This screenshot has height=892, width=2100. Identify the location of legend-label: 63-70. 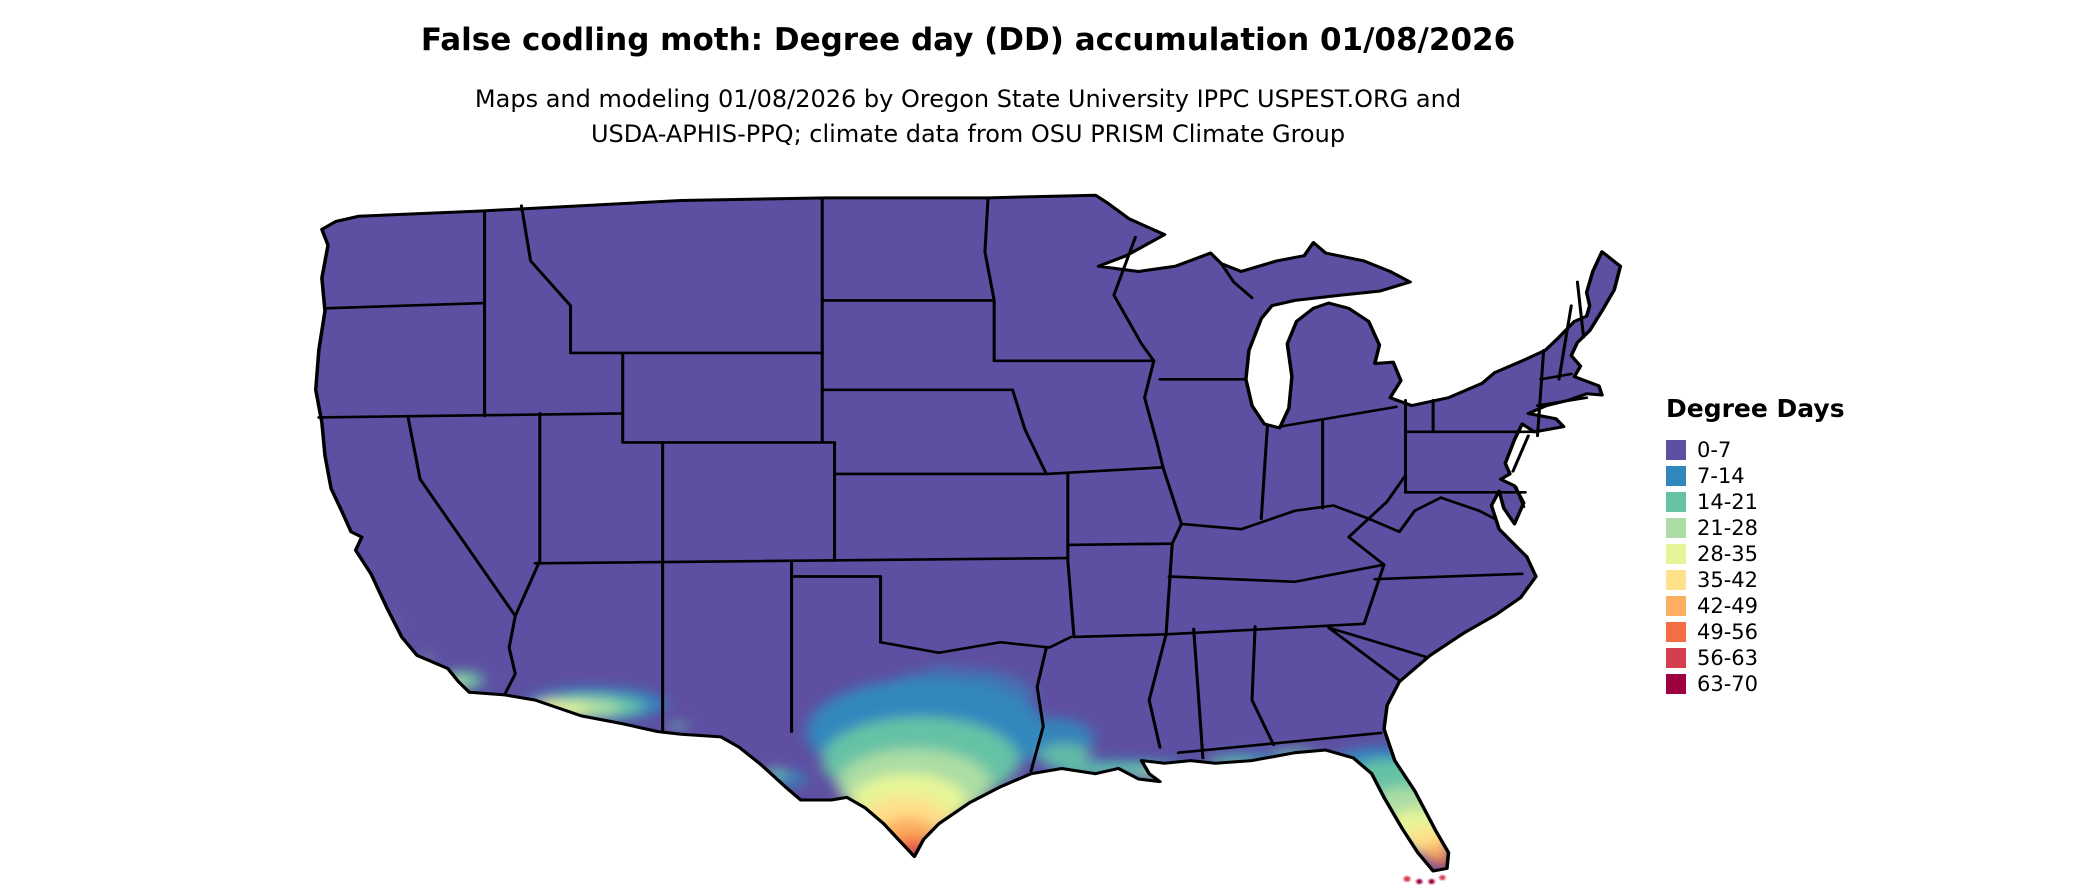
(1728, 683).